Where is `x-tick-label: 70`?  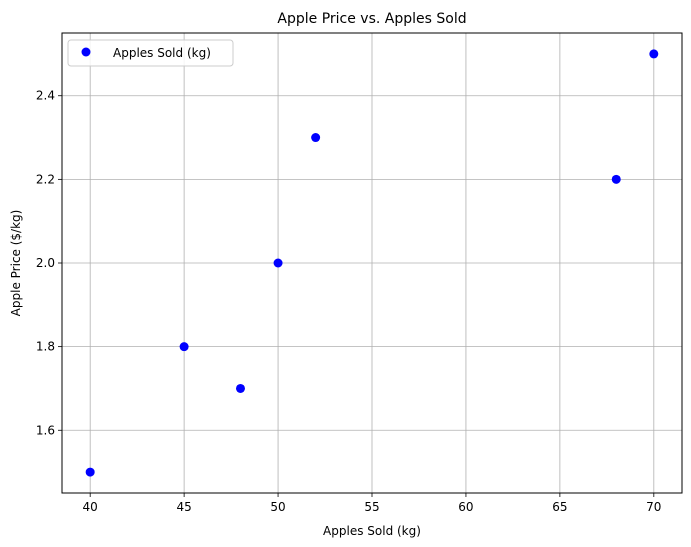
x-tick-label: 70 is located at coordinates (653, 507).